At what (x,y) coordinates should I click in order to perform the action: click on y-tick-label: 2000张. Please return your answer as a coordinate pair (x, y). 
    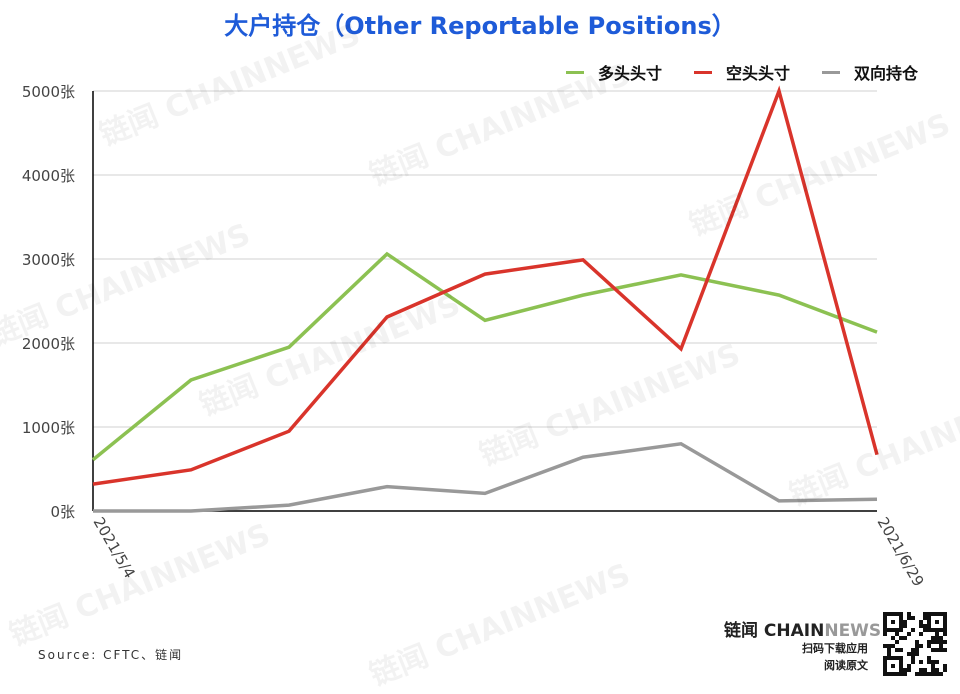
    Looking at the image, I should click on (48, 344).